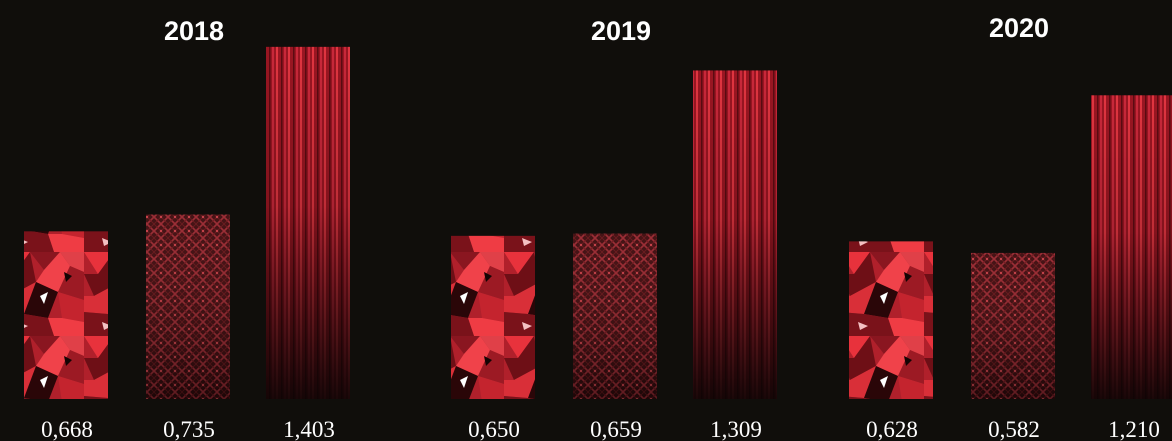 The height and width of the screenshot is (441, 1172). What do you see at coordinates (189, 429) in the screenshot?
I see `bar-value-label: 0,735` at bounding box center [189, 429].